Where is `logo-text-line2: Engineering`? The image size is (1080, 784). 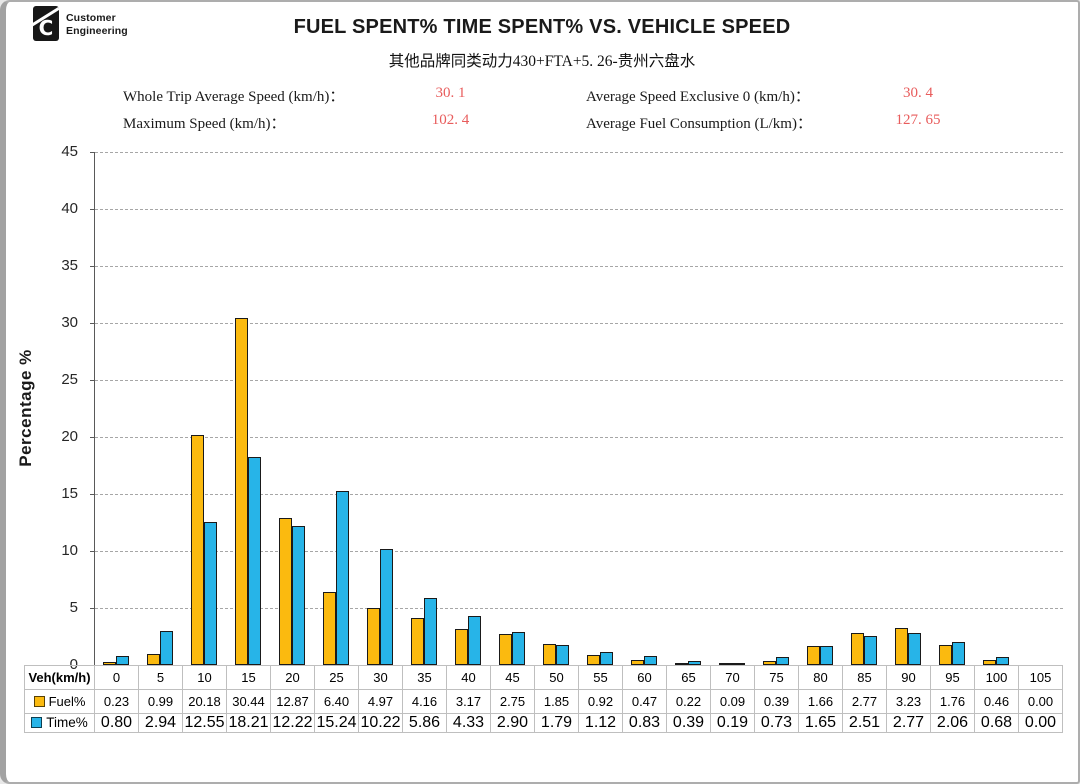
logo-text-line2: Engineering is located at coordinates (97, 31).